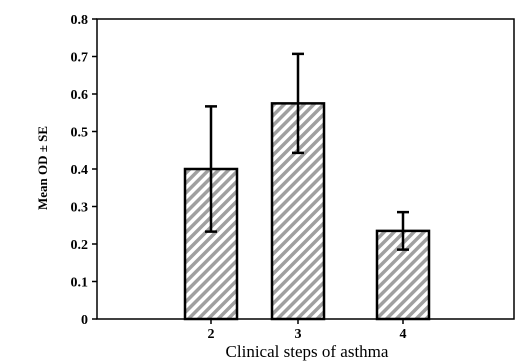  What do you see at coordinates (403, 334) in the screenshot?
I see `x-tick-label: 4` at bounding box center [403, 334].